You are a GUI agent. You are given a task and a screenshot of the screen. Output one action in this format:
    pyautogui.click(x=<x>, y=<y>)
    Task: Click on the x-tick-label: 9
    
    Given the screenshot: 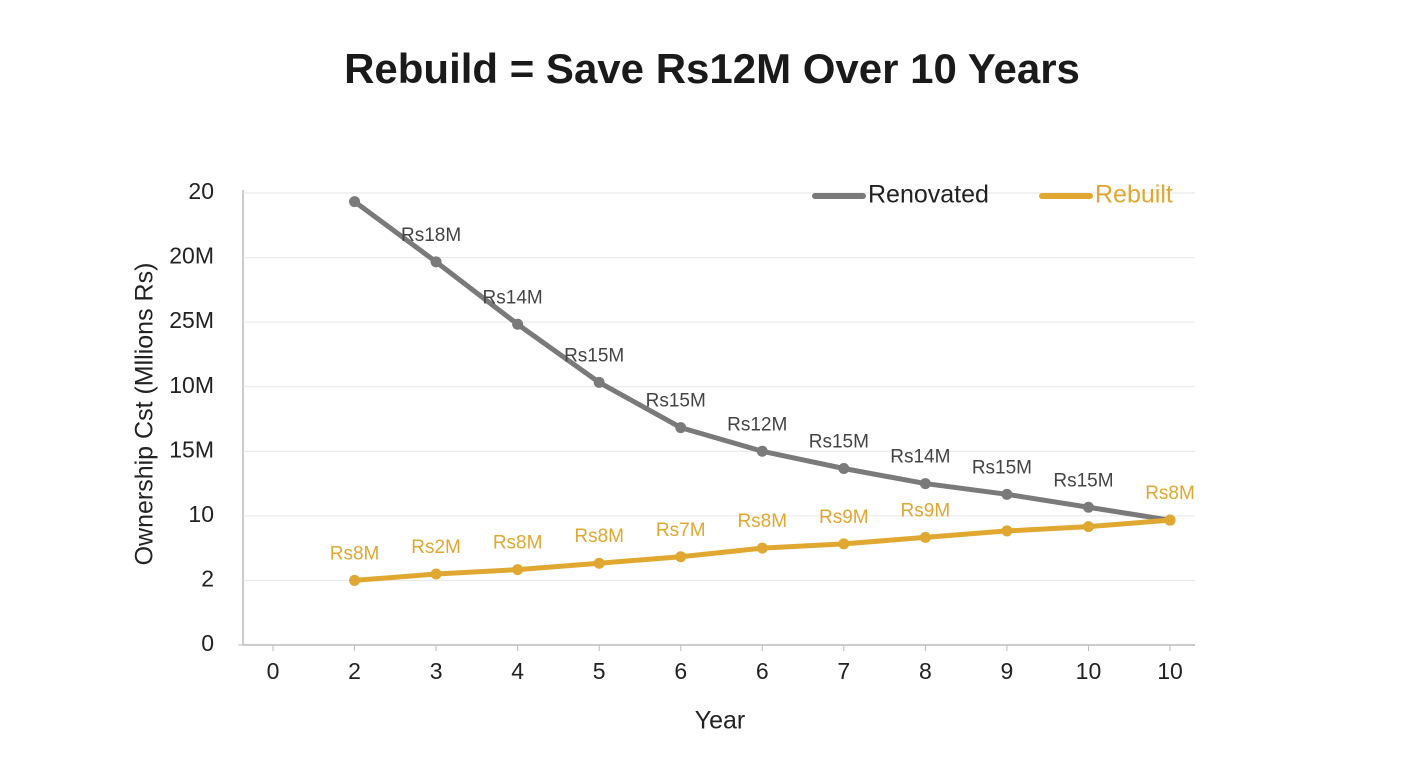 What is the action you would take?
    pyautogui.click(x=1007, y=671)
    